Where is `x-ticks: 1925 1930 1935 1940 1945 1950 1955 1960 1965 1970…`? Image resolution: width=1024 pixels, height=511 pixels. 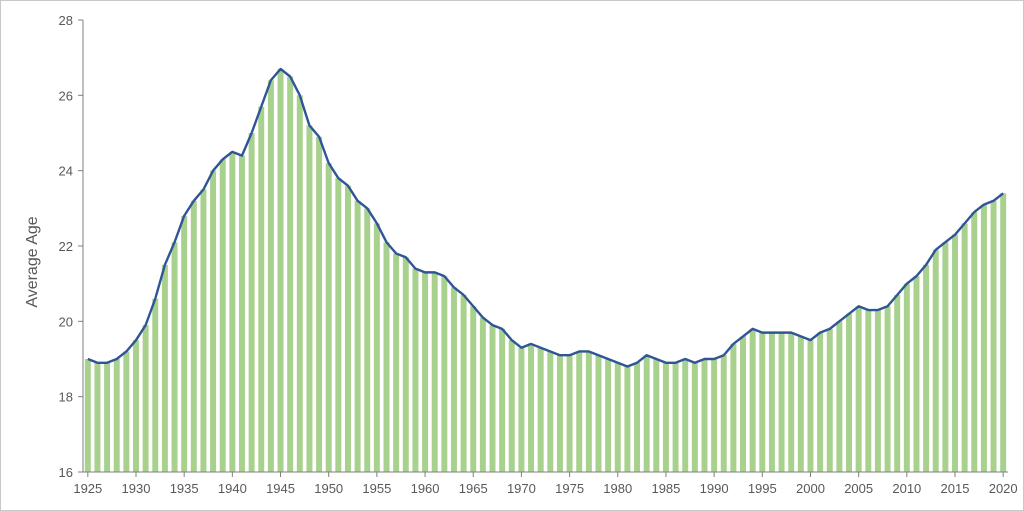
x-ticks: 1925 1930 1935 1940 1945 1950 1955 1960 1965 1970… is located at coordinates (545, 484).